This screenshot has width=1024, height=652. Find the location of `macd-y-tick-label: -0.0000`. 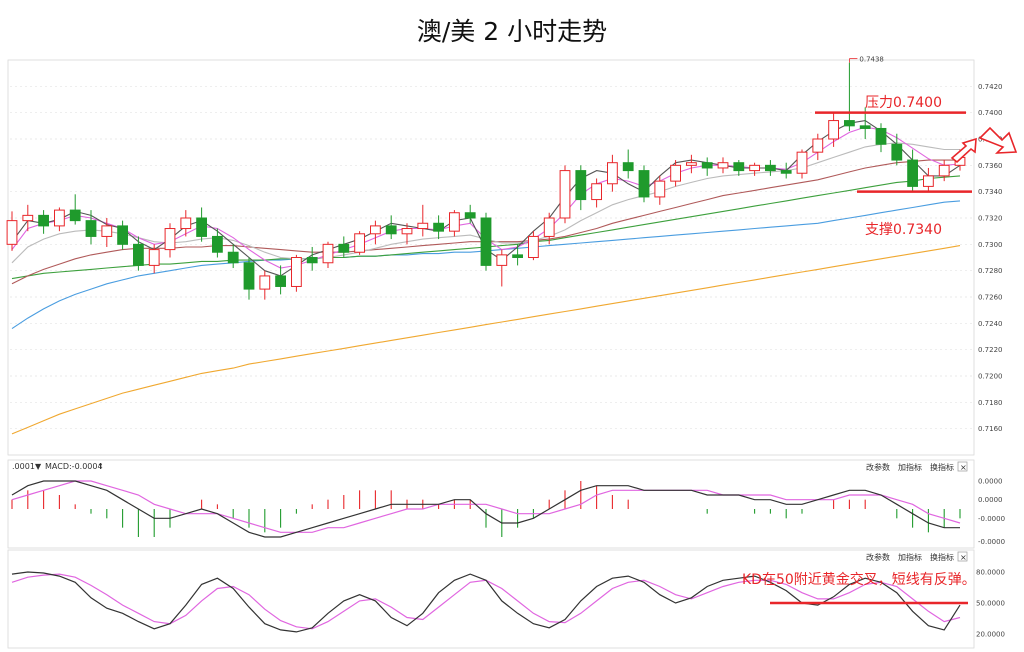

macd-y-tick-label: -0.0000 is located at coordinates (991, 542).